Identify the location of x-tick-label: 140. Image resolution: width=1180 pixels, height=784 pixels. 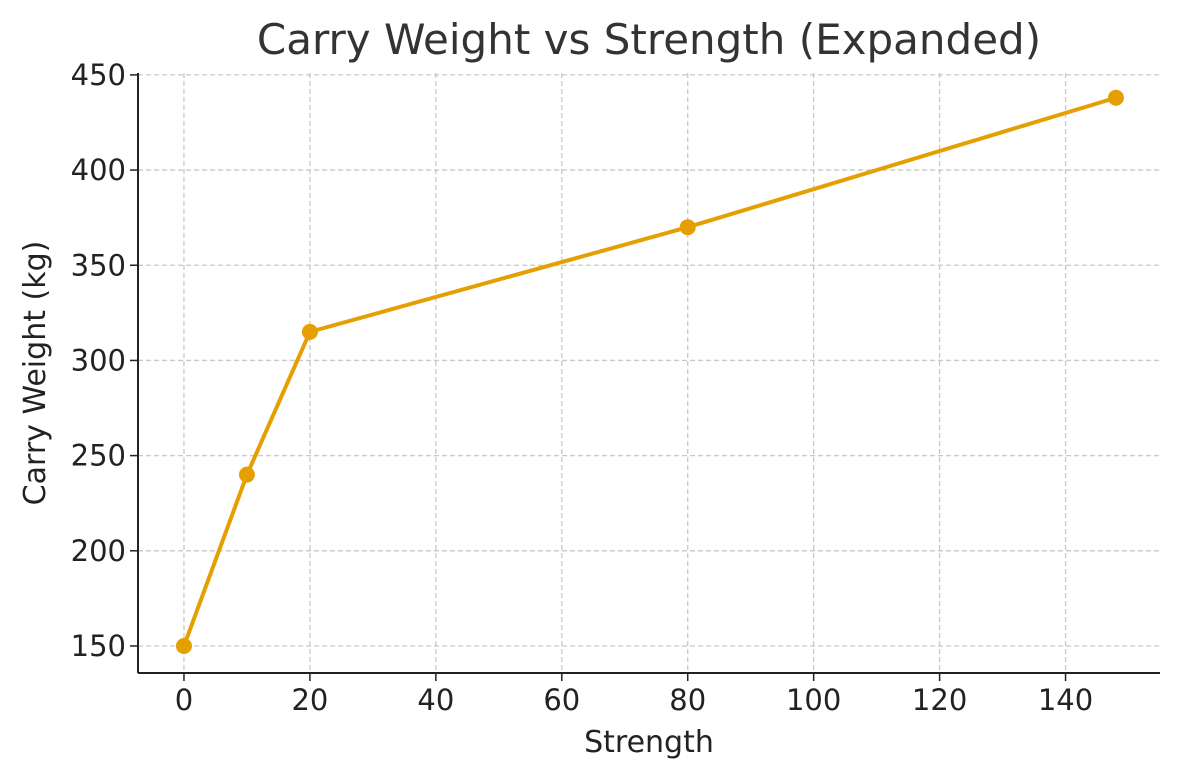
(1065, 700).